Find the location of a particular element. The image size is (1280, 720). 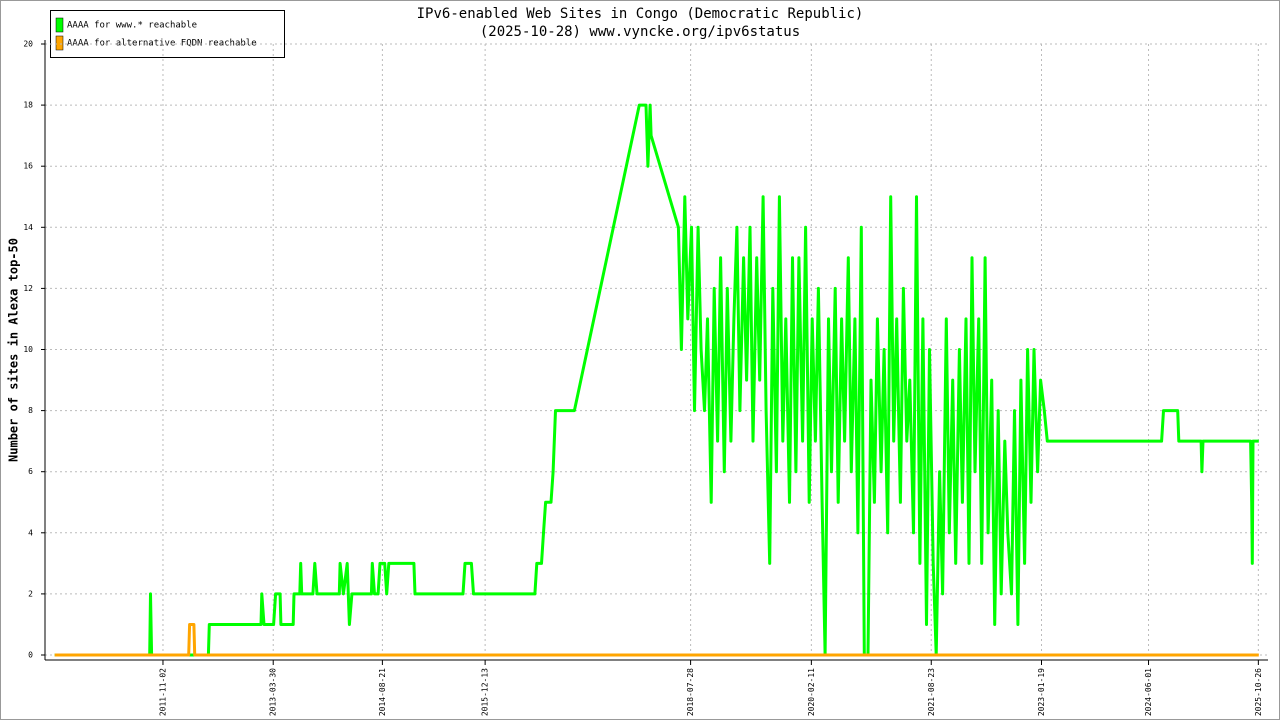

y-tick-label: 6 is located at coordinates (30, 471).